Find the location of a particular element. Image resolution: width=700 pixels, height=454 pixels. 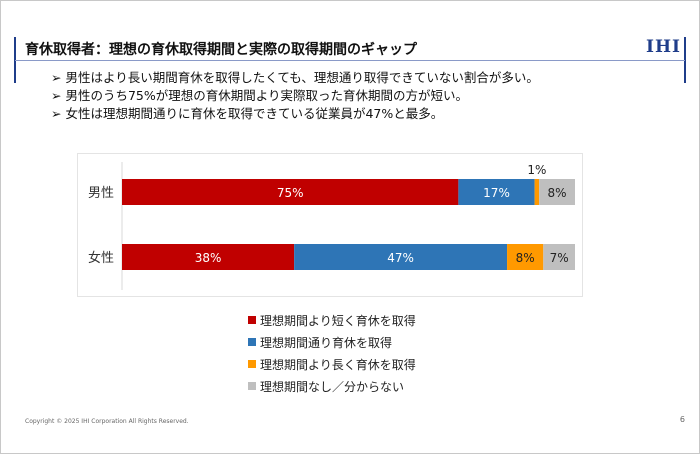

bullet-item: 男性はより長い期間育休を取得したくても、理想通り取得できていない割合が多い。 is located at coordinates (294, 78).